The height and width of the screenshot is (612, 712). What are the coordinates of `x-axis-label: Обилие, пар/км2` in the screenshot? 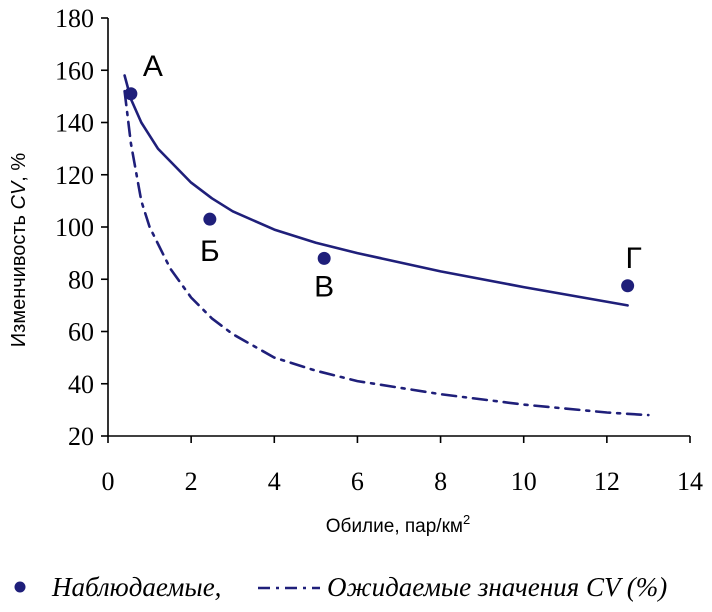 It's located at (398, 524).